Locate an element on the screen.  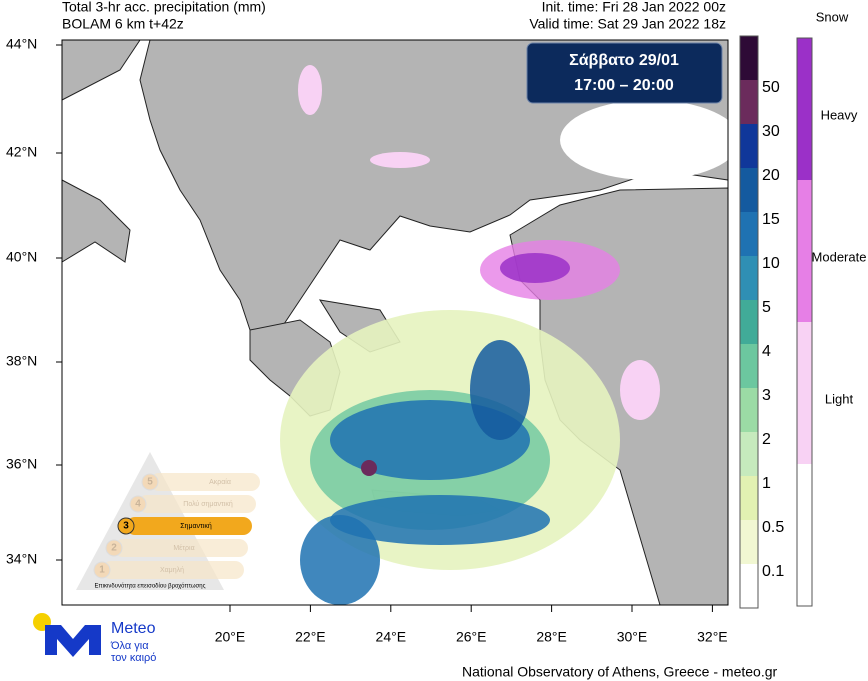
lon-label: 32°E is located at coordinates (712, 637).